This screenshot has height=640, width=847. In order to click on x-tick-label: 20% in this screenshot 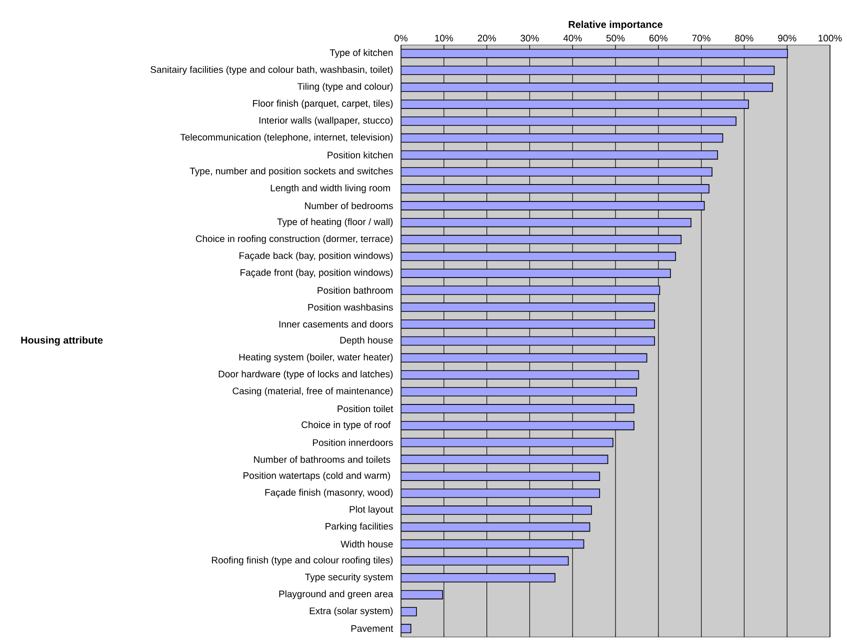, I will do `click(487, 38)`.